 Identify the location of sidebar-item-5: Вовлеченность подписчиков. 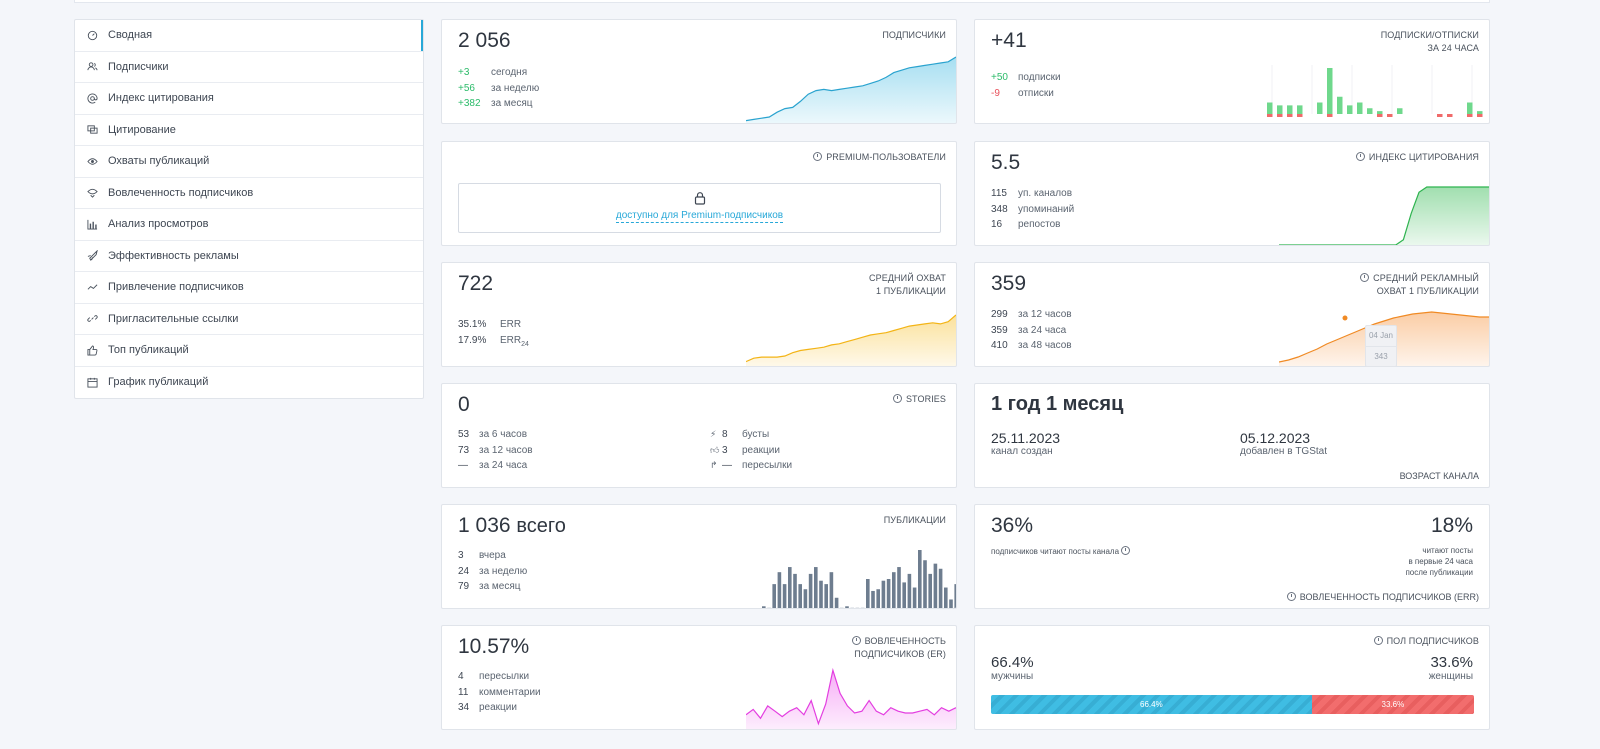
(249, 193).